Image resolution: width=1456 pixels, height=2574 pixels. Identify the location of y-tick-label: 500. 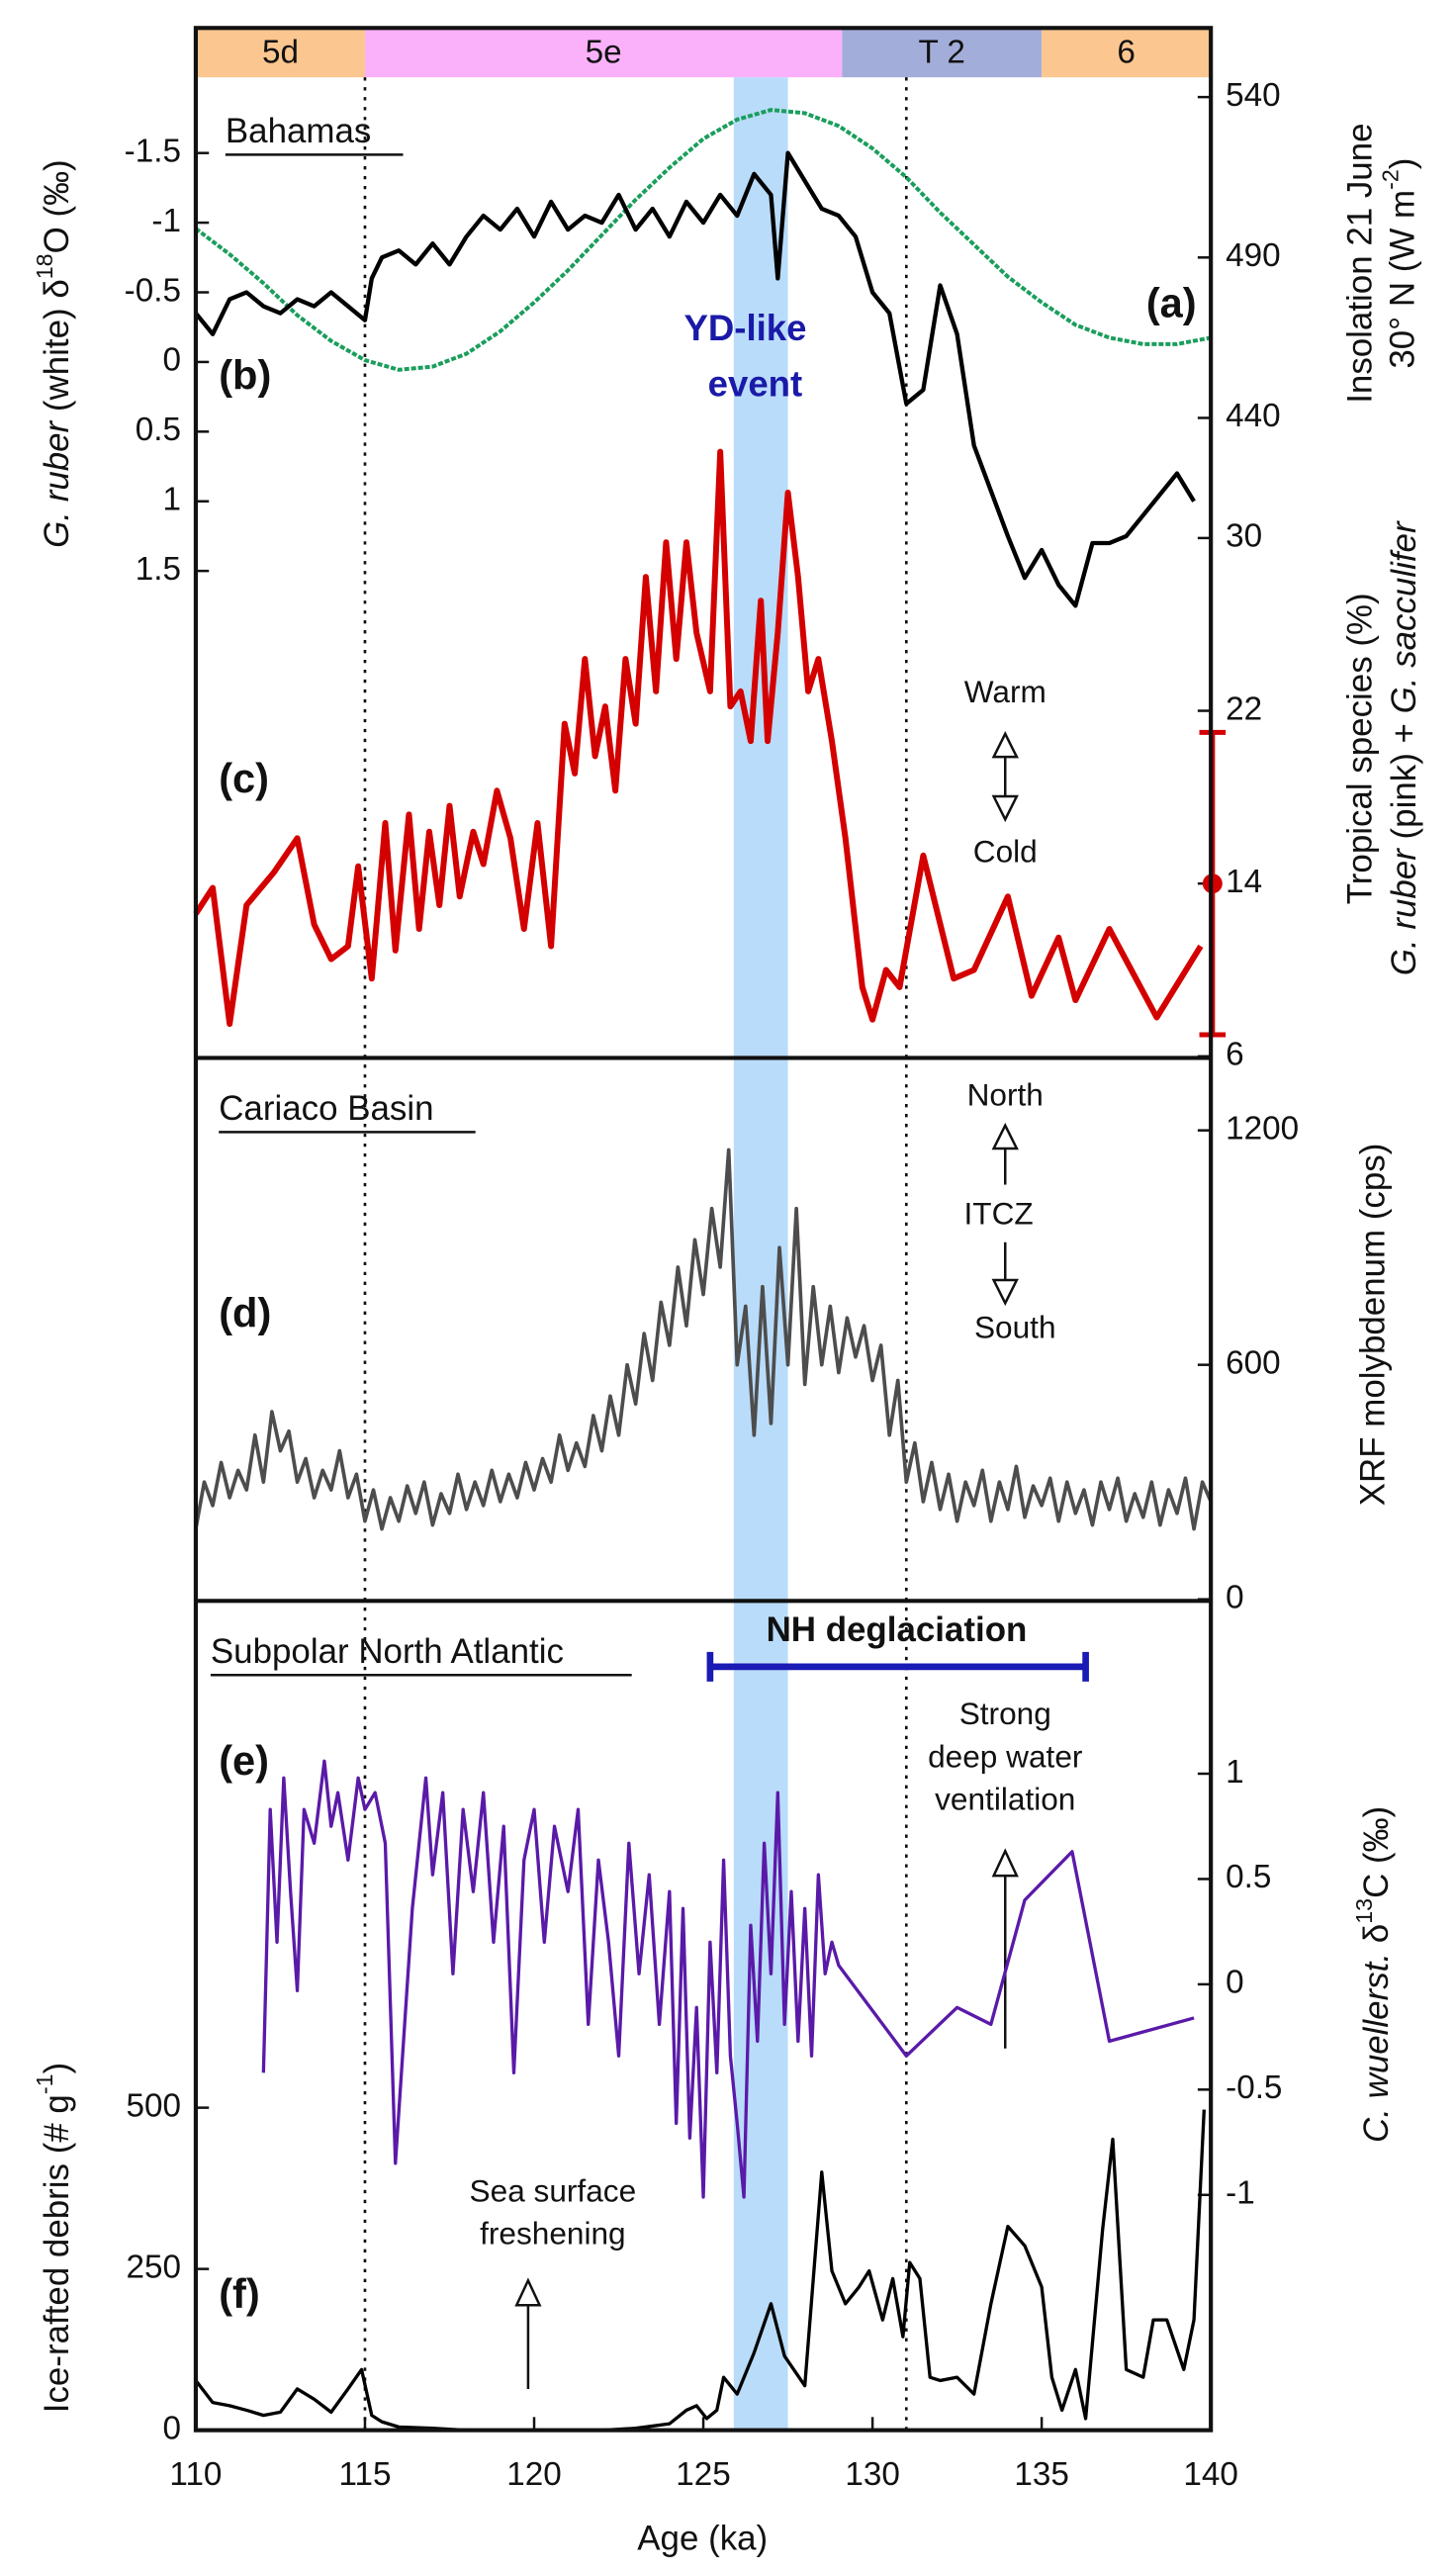
(153, 2105).